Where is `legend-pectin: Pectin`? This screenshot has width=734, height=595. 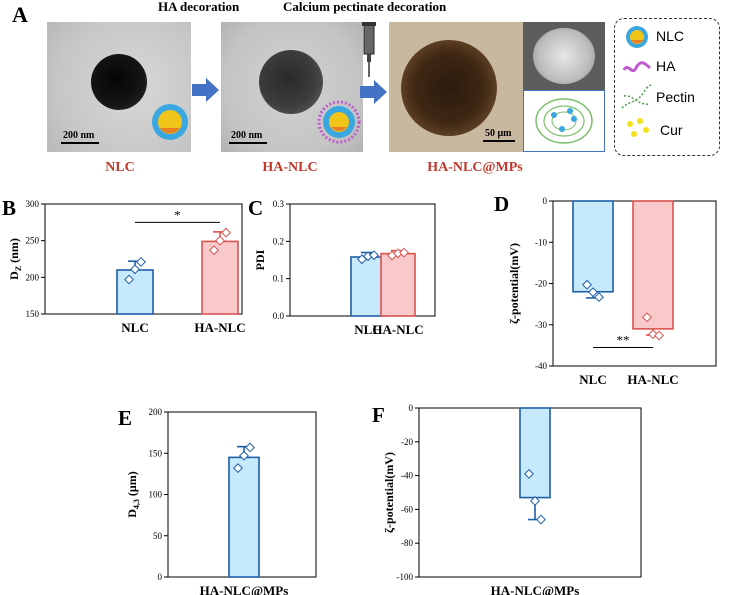
legend-pectin: Pectin is located at coordinates (675, 97).